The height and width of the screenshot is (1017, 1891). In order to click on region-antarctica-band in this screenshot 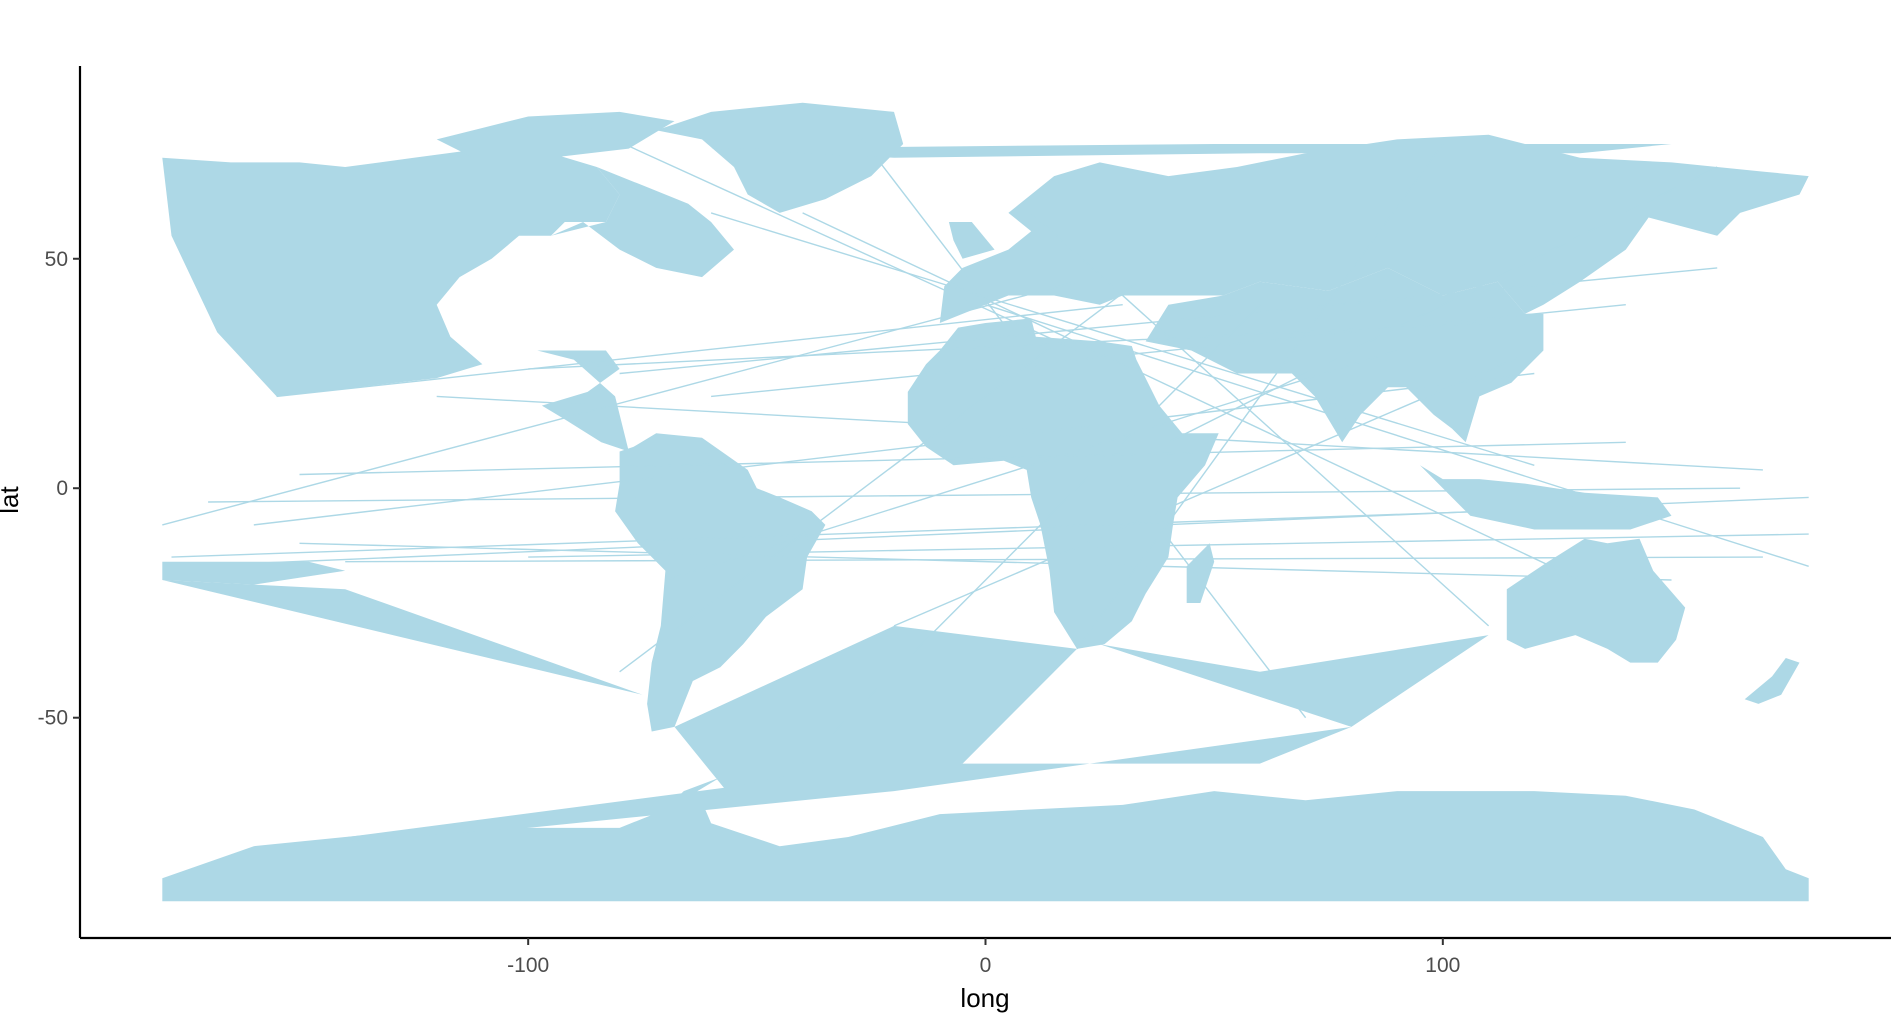, I will do `click(814, 786)`.